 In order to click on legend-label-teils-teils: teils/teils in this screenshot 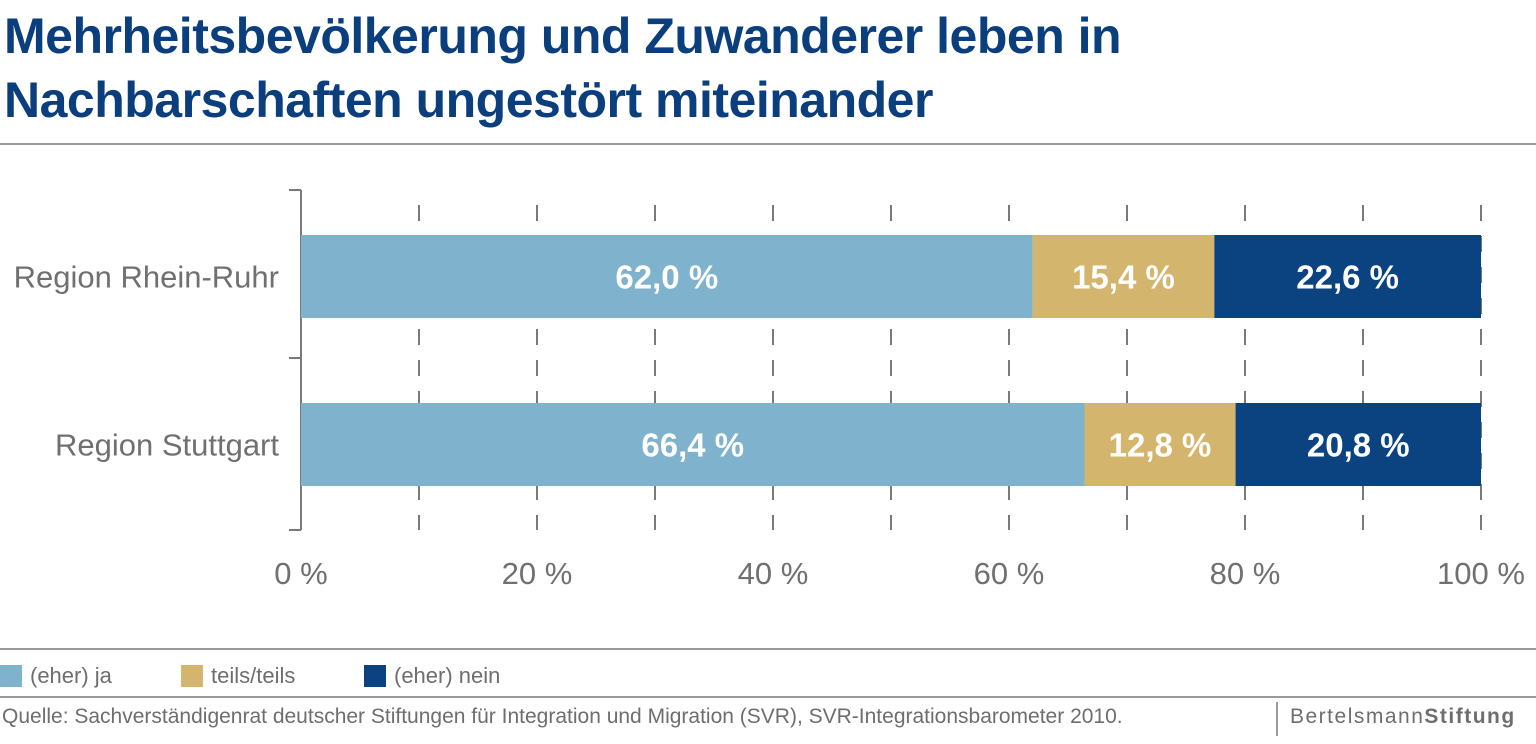, I will do `click(253, 675)`.